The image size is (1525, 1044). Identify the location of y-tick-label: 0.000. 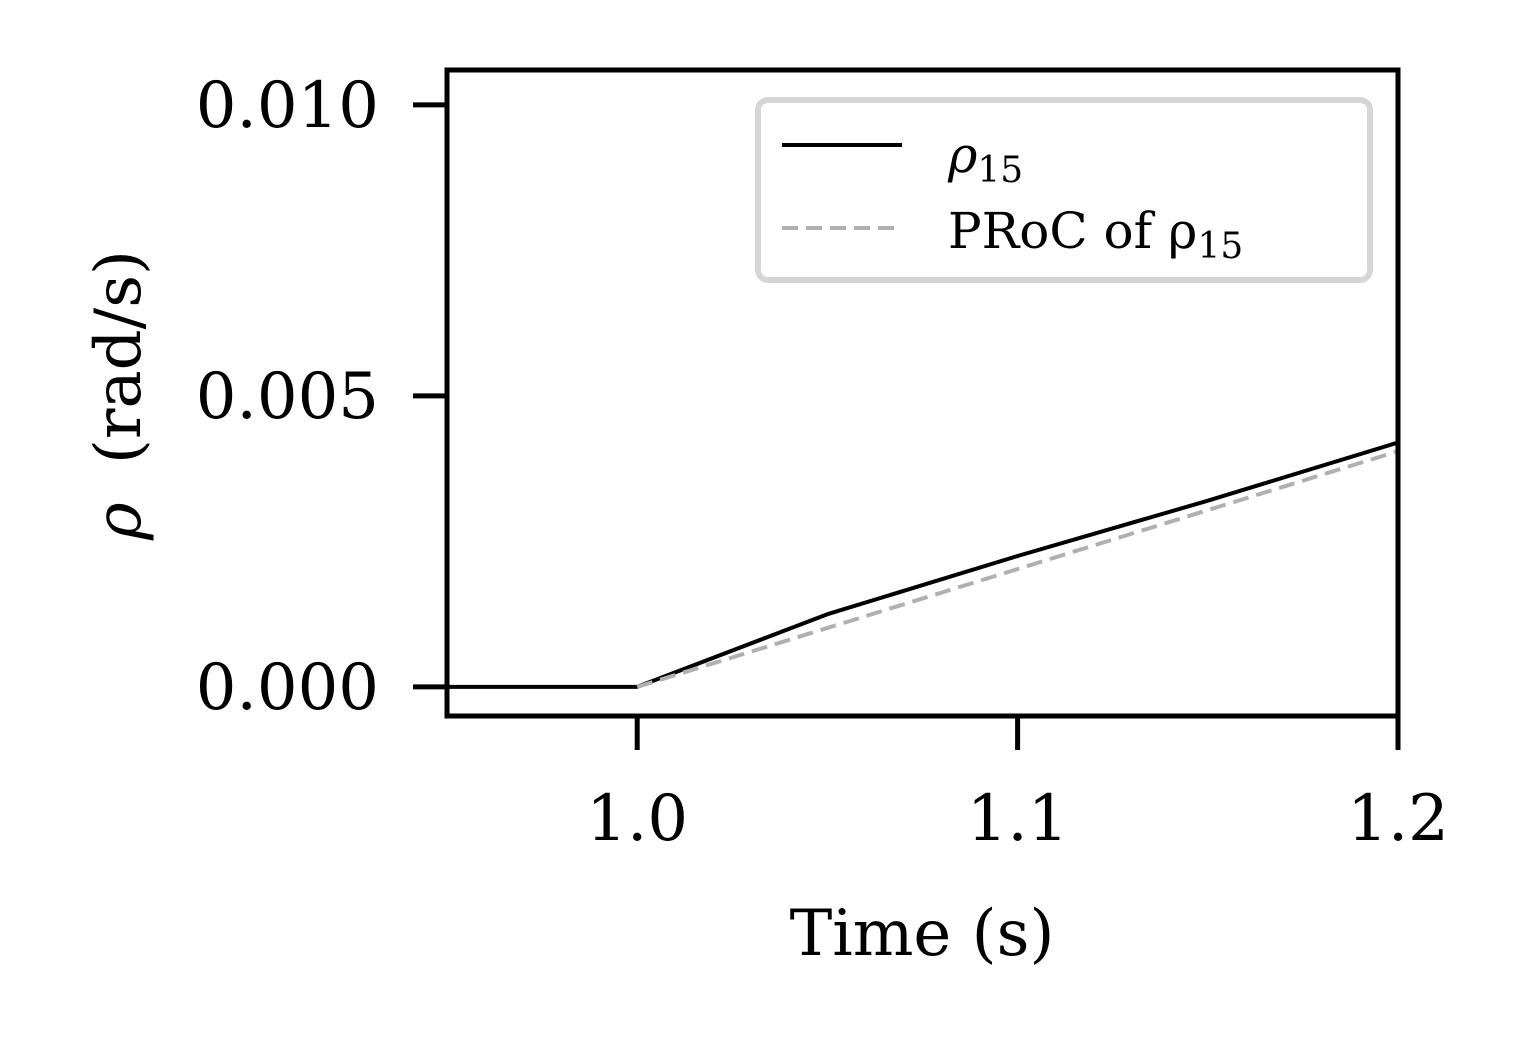
(287, 688).